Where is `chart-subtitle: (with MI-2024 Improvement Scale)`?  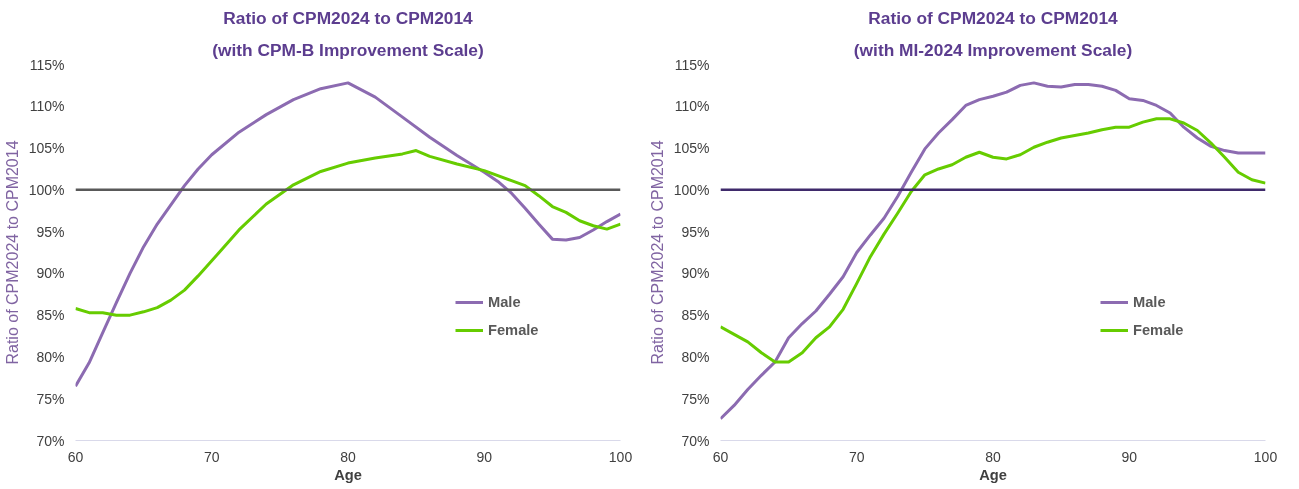
chart-subtitle: (with MI-2024 Improvement Scale) is located at coordinates (993, 49).